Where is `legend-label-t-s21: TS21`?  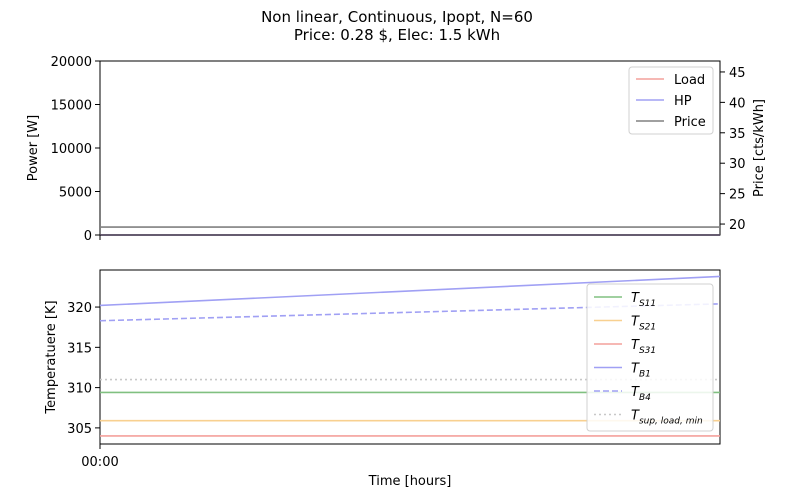 legend-label-t-s21: TS21 is located at coordinates (643, 324).